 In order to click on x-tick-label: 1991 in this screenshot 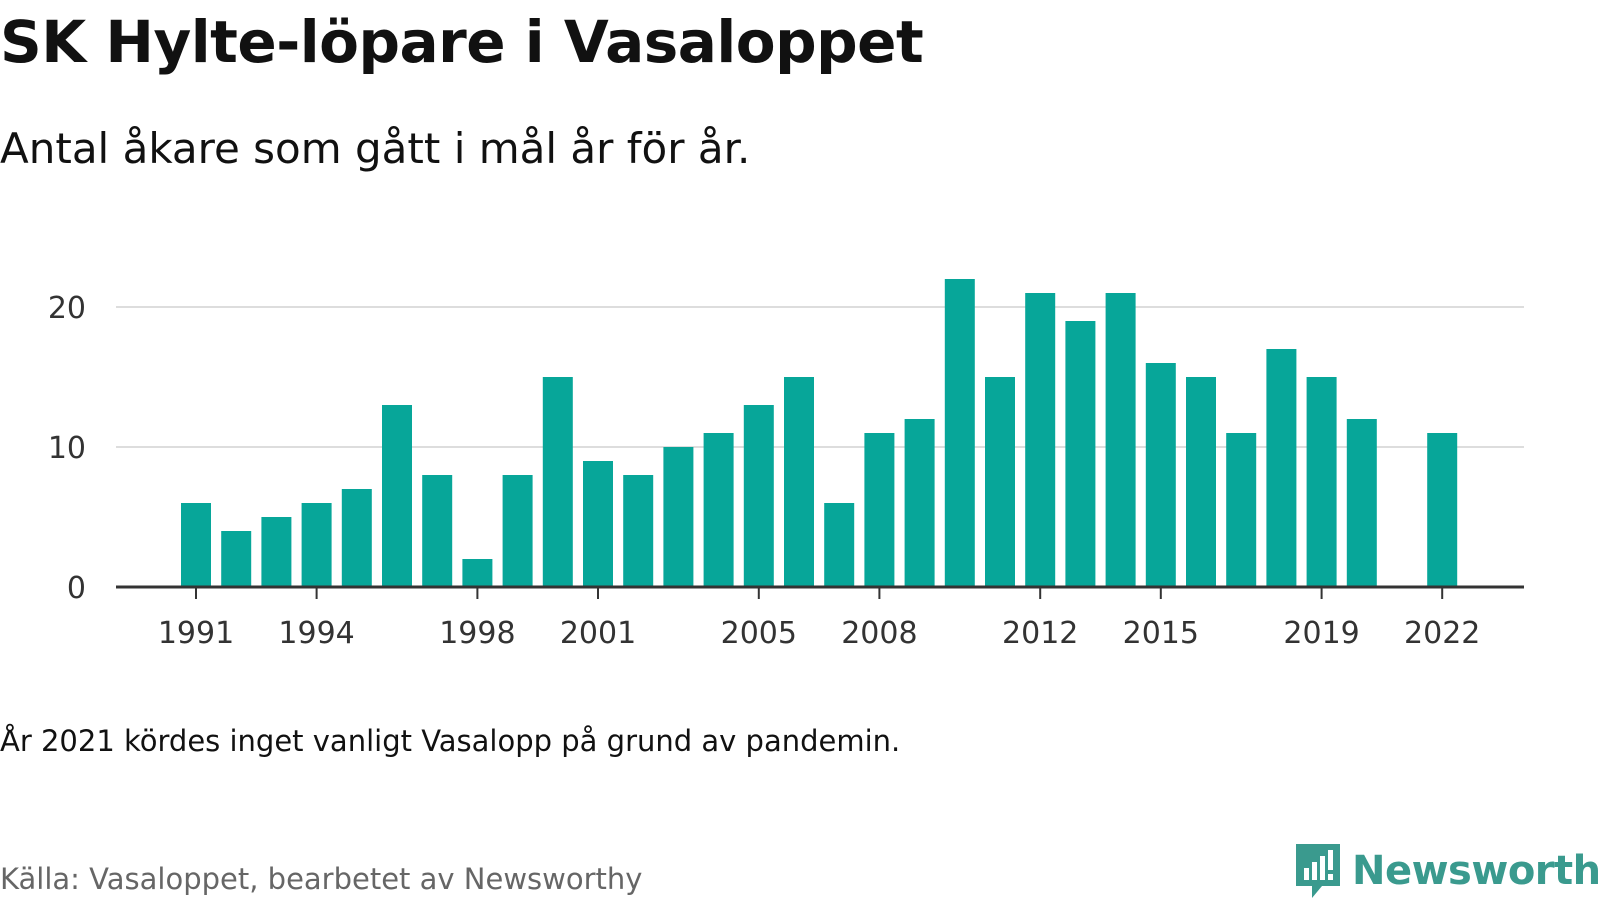, I will do `click(196, 633)`.